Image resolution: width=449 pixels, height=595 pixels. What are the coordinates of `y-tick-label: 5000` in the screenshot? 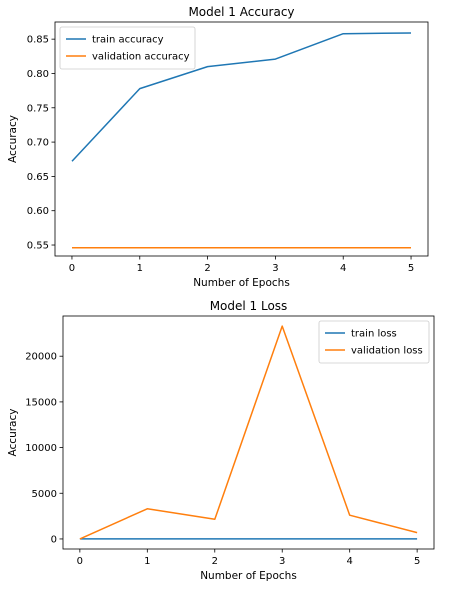 It's located at (44, 494).